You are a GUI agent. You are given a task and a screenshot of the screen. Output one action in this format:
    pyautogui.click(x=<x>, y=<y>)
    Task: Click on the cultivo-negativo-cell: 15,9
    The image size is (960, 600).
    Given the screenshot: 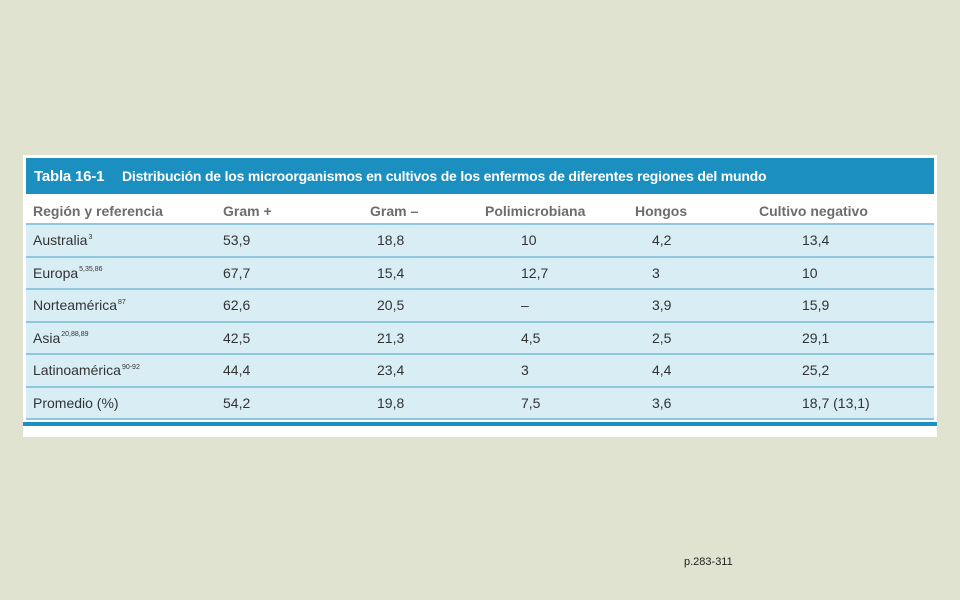 What is the action you would take?
    pyautogui.click(x=816, y=305)
    